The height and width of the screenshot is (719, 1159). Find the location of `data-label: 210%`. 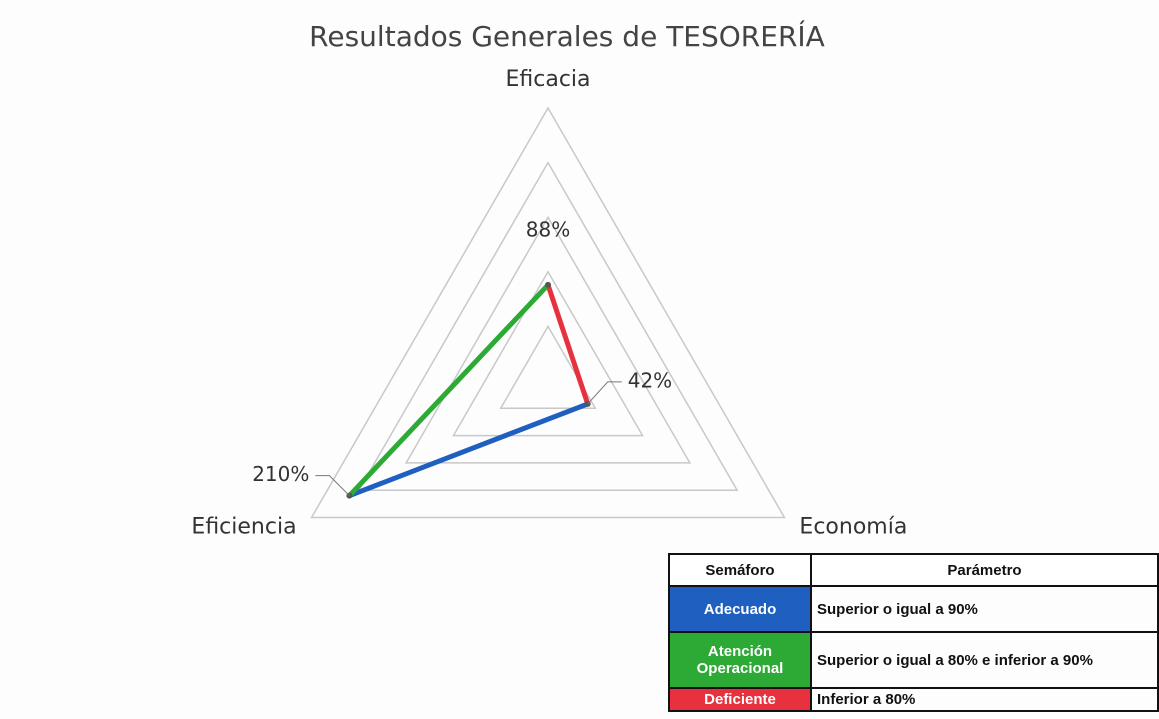

data-label: 210% is located at coordinates (280, 474).